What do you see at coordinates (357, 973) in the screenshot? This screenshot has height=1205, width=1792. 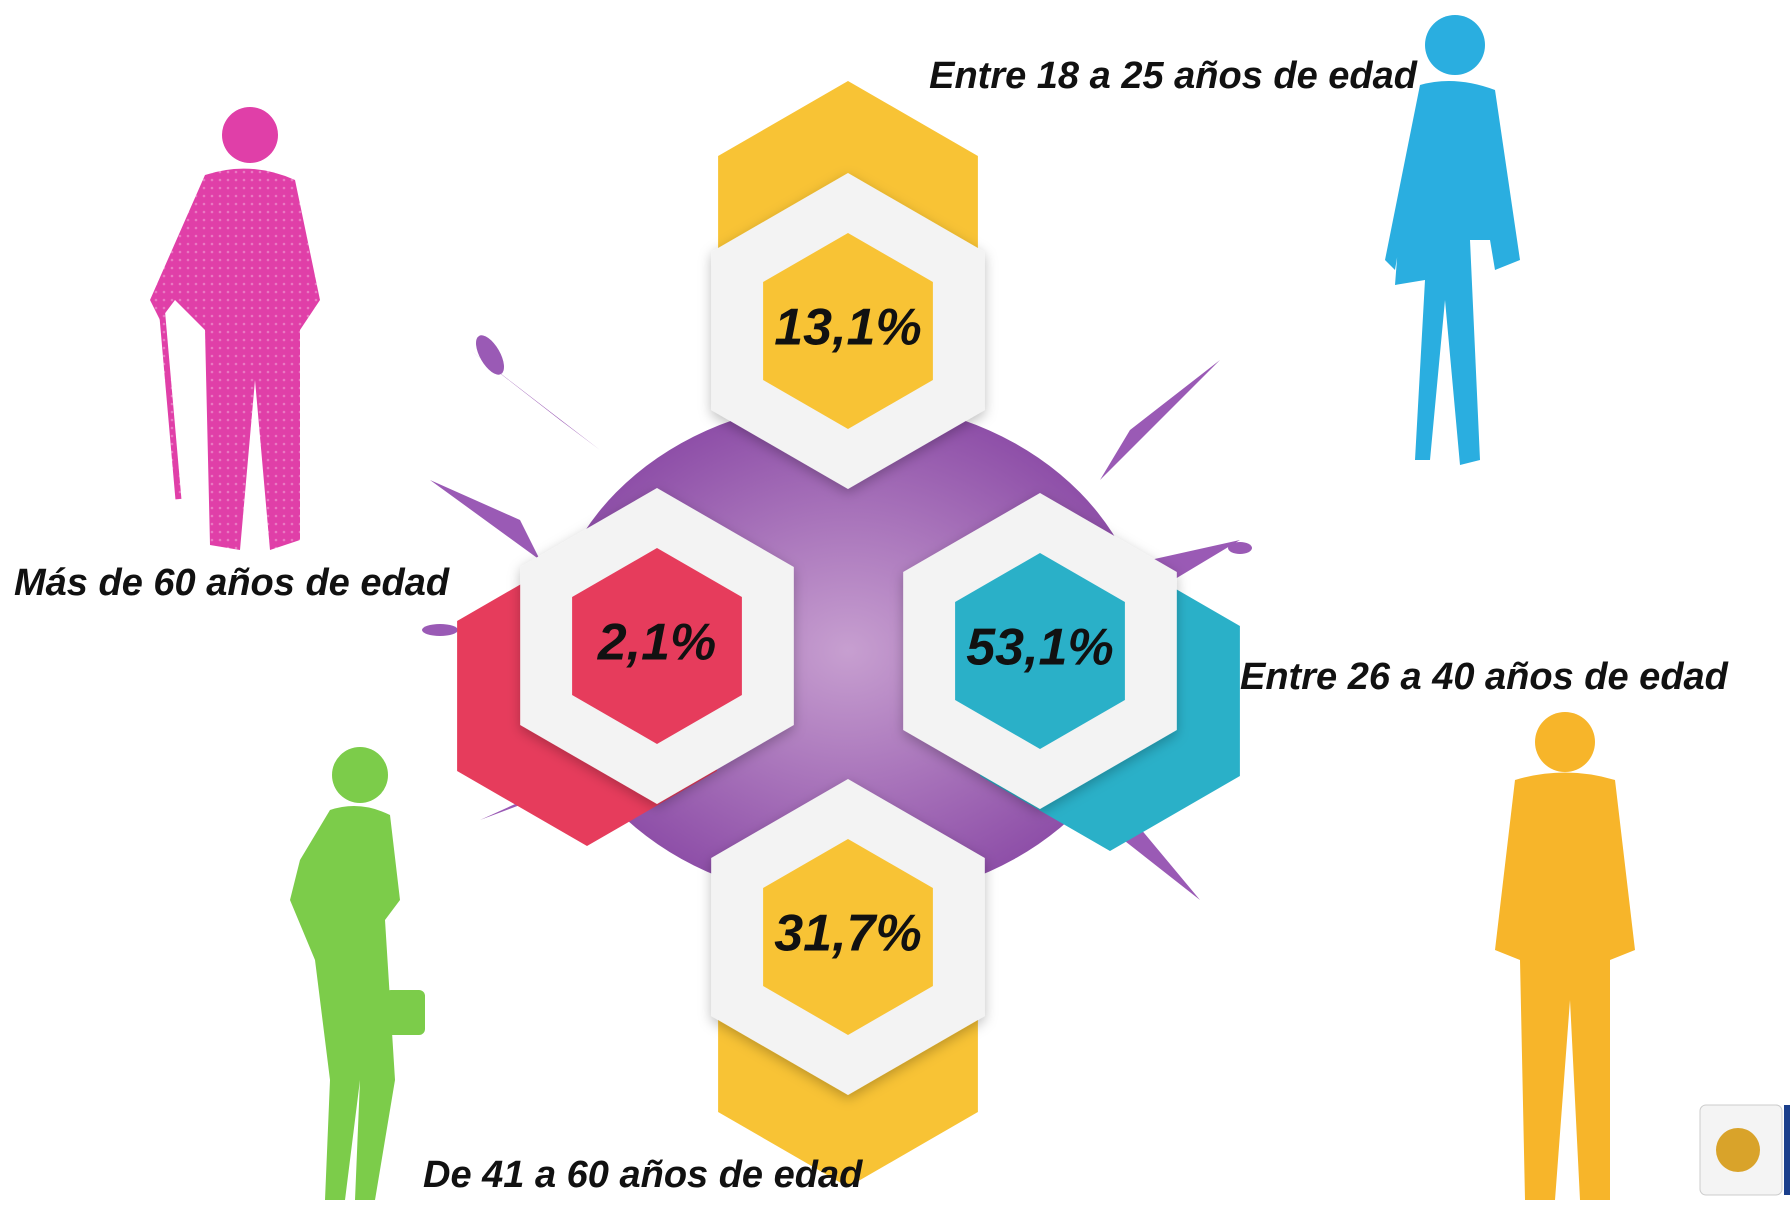 I see `silhouette-woman` at bounding box center [357, 973].